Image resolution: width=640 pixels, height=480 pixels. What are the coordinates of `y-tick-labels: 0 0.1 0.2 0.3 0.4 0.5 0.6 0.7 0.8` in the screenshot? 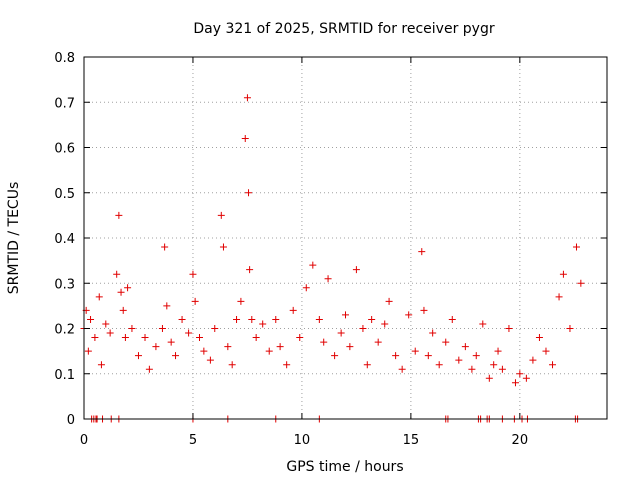 It's located at (64, 239).